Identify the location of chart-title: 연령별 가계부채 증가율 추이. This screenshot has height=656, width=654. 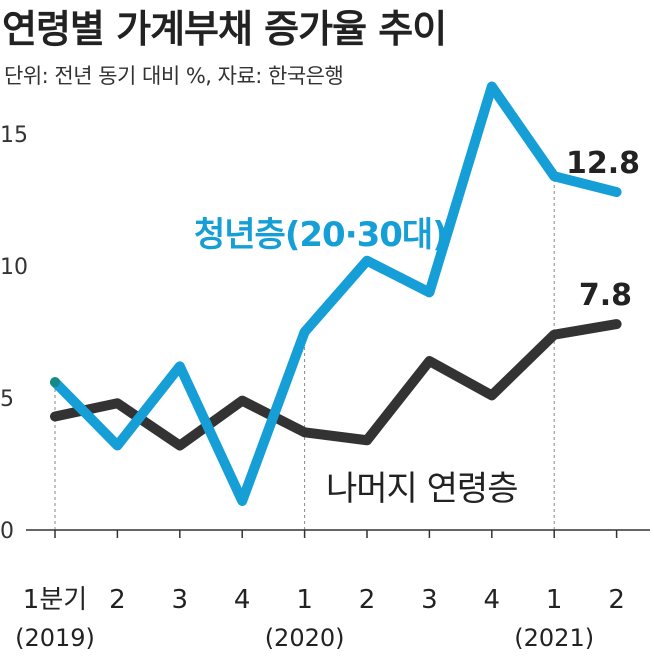
(224, 29).